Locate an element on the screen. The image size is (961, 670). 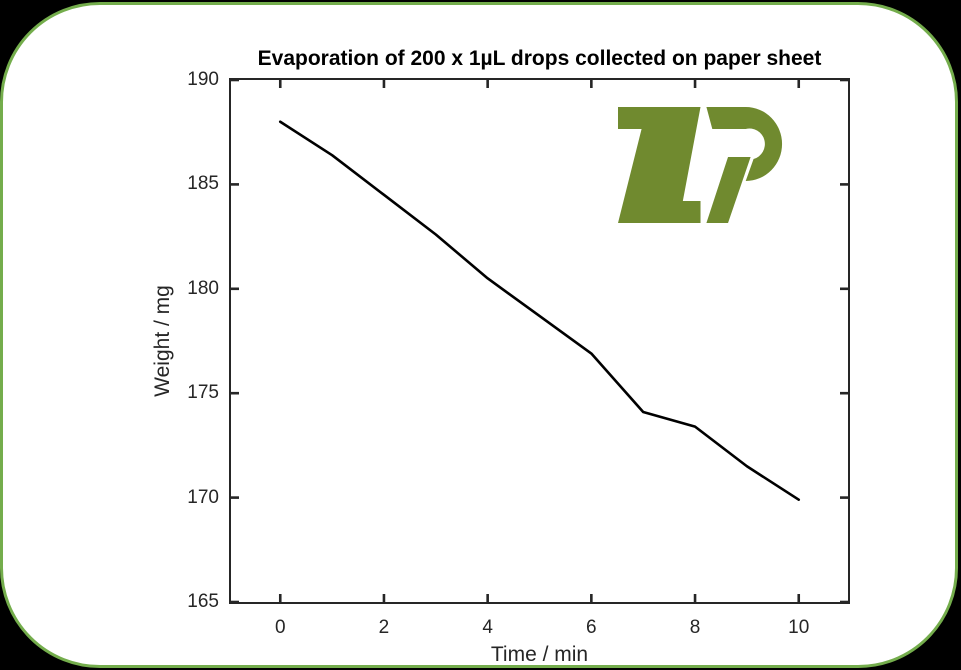
x-tick-label: 8 is located at coordinates (695, 627).